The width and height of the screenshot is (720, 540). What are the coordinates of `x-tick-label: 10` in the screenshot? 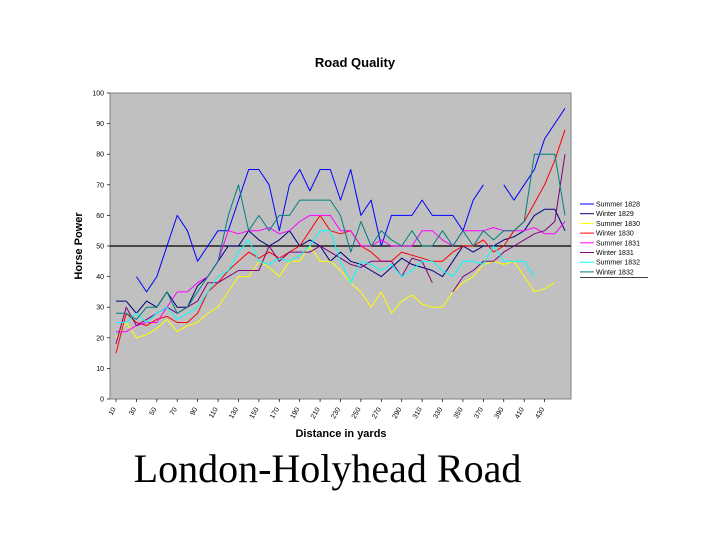 It's located at (113, 411).